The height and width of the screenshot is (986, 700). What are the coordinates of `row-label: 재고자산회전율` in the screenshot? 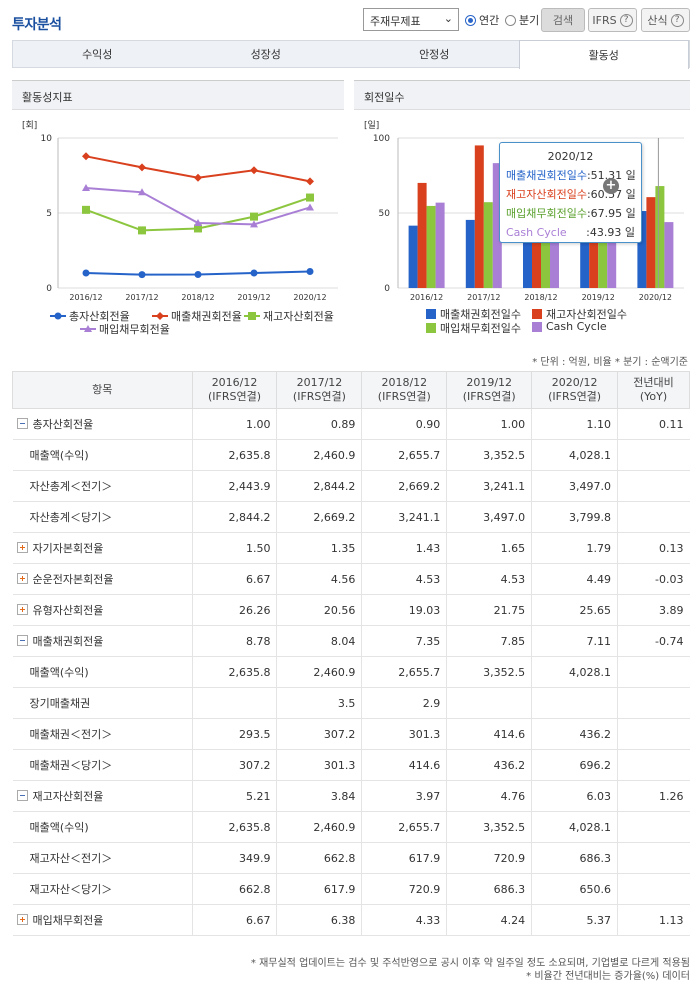 It's located at (102, 796).